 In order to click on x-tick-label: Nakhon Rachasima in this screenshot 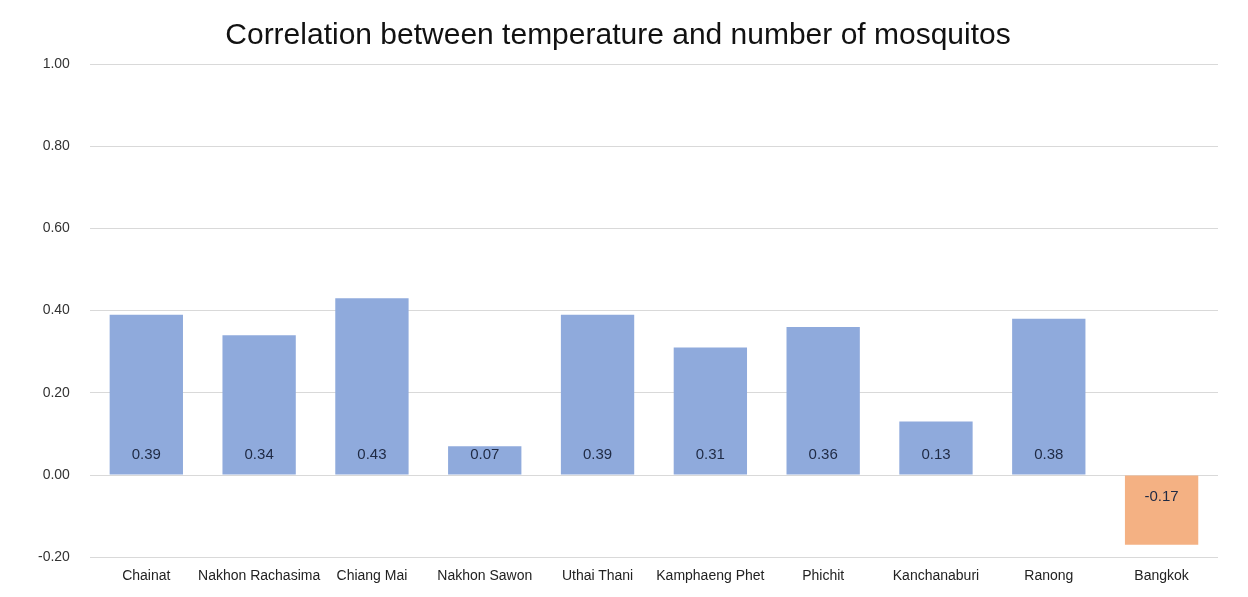, I will do `click(259, 575)`.